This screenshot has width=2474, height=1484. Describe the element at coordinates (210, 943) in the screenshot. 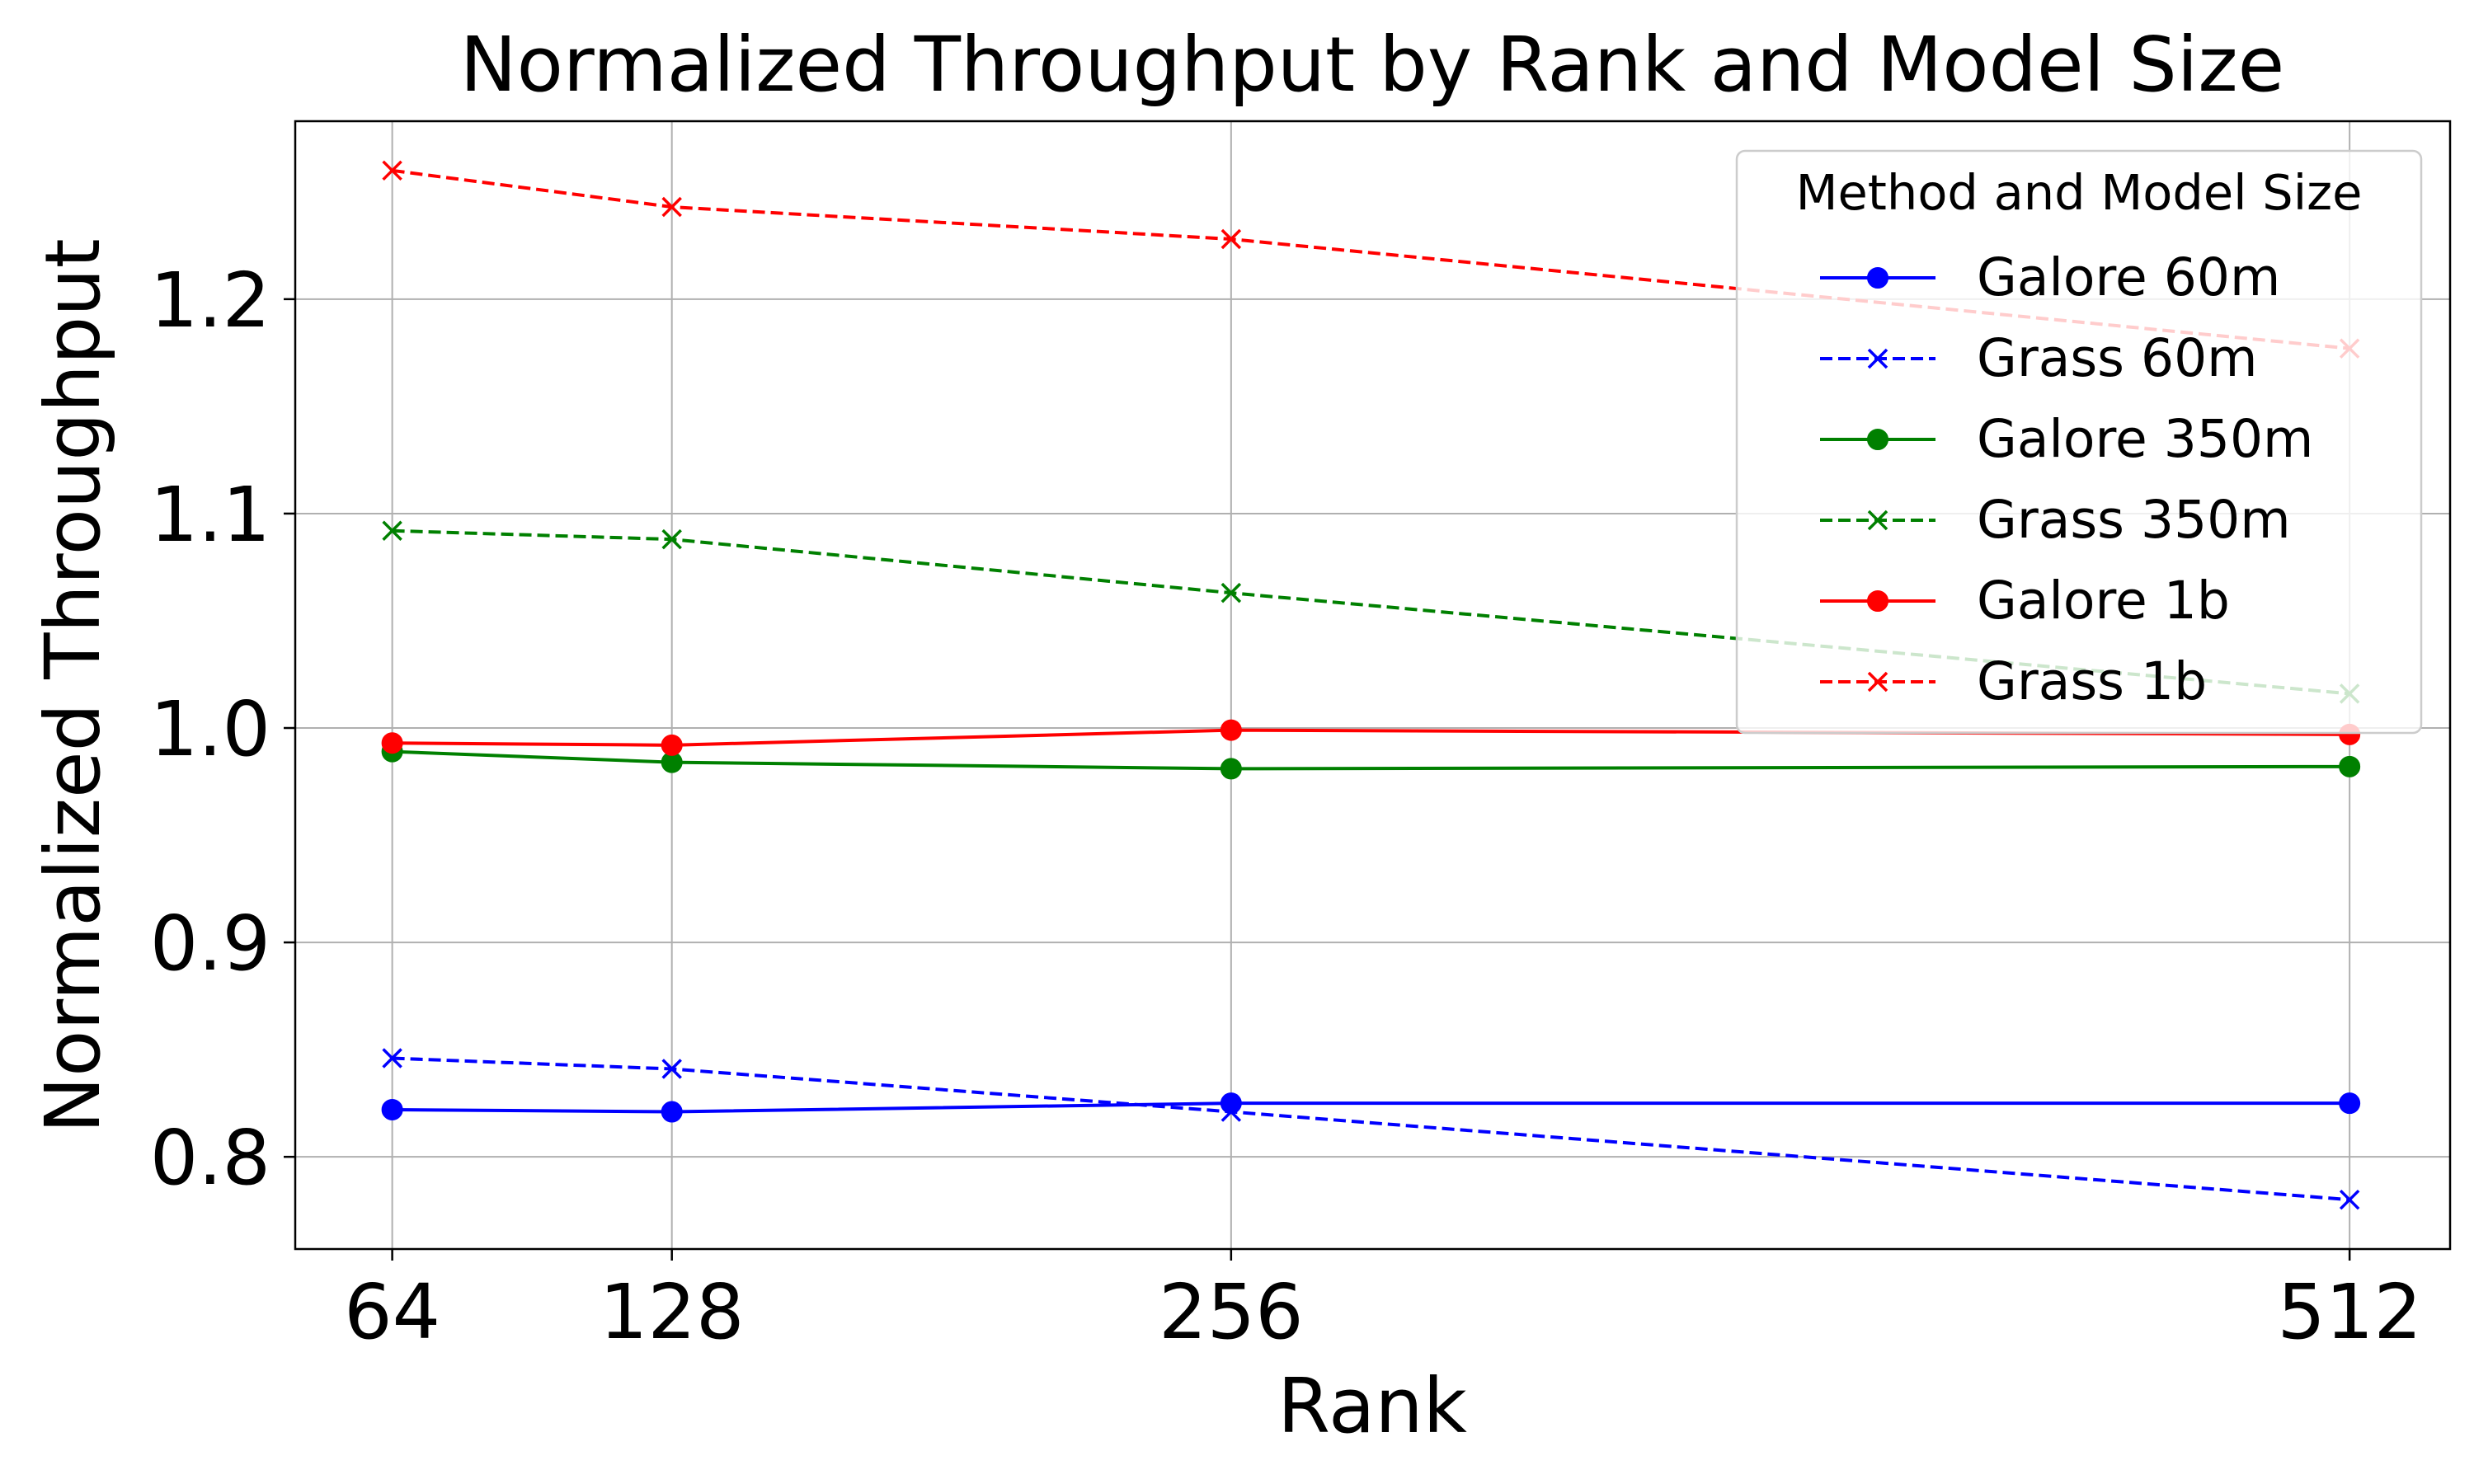

I see `y-tick-label: 0.9` at that location.